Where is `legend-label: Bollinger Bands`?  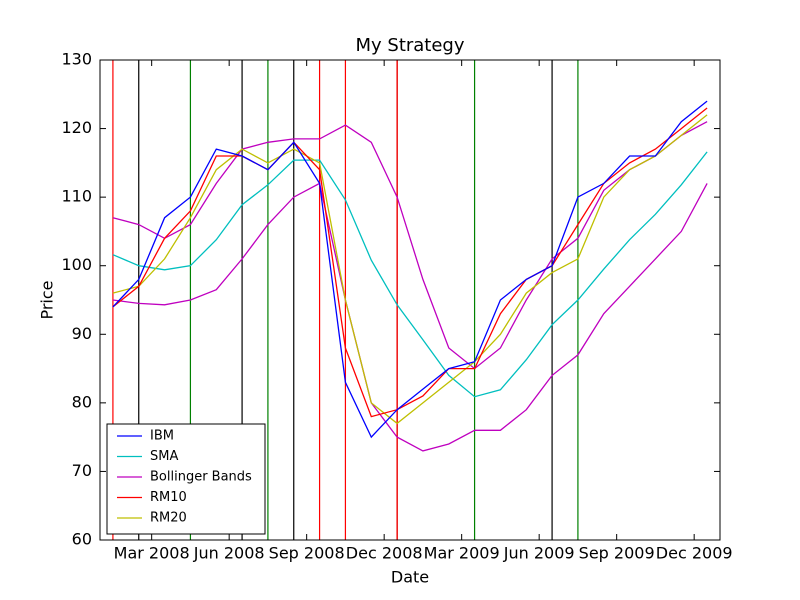 legend-label: Bollinger Bands is located at coordinates (201, 477).